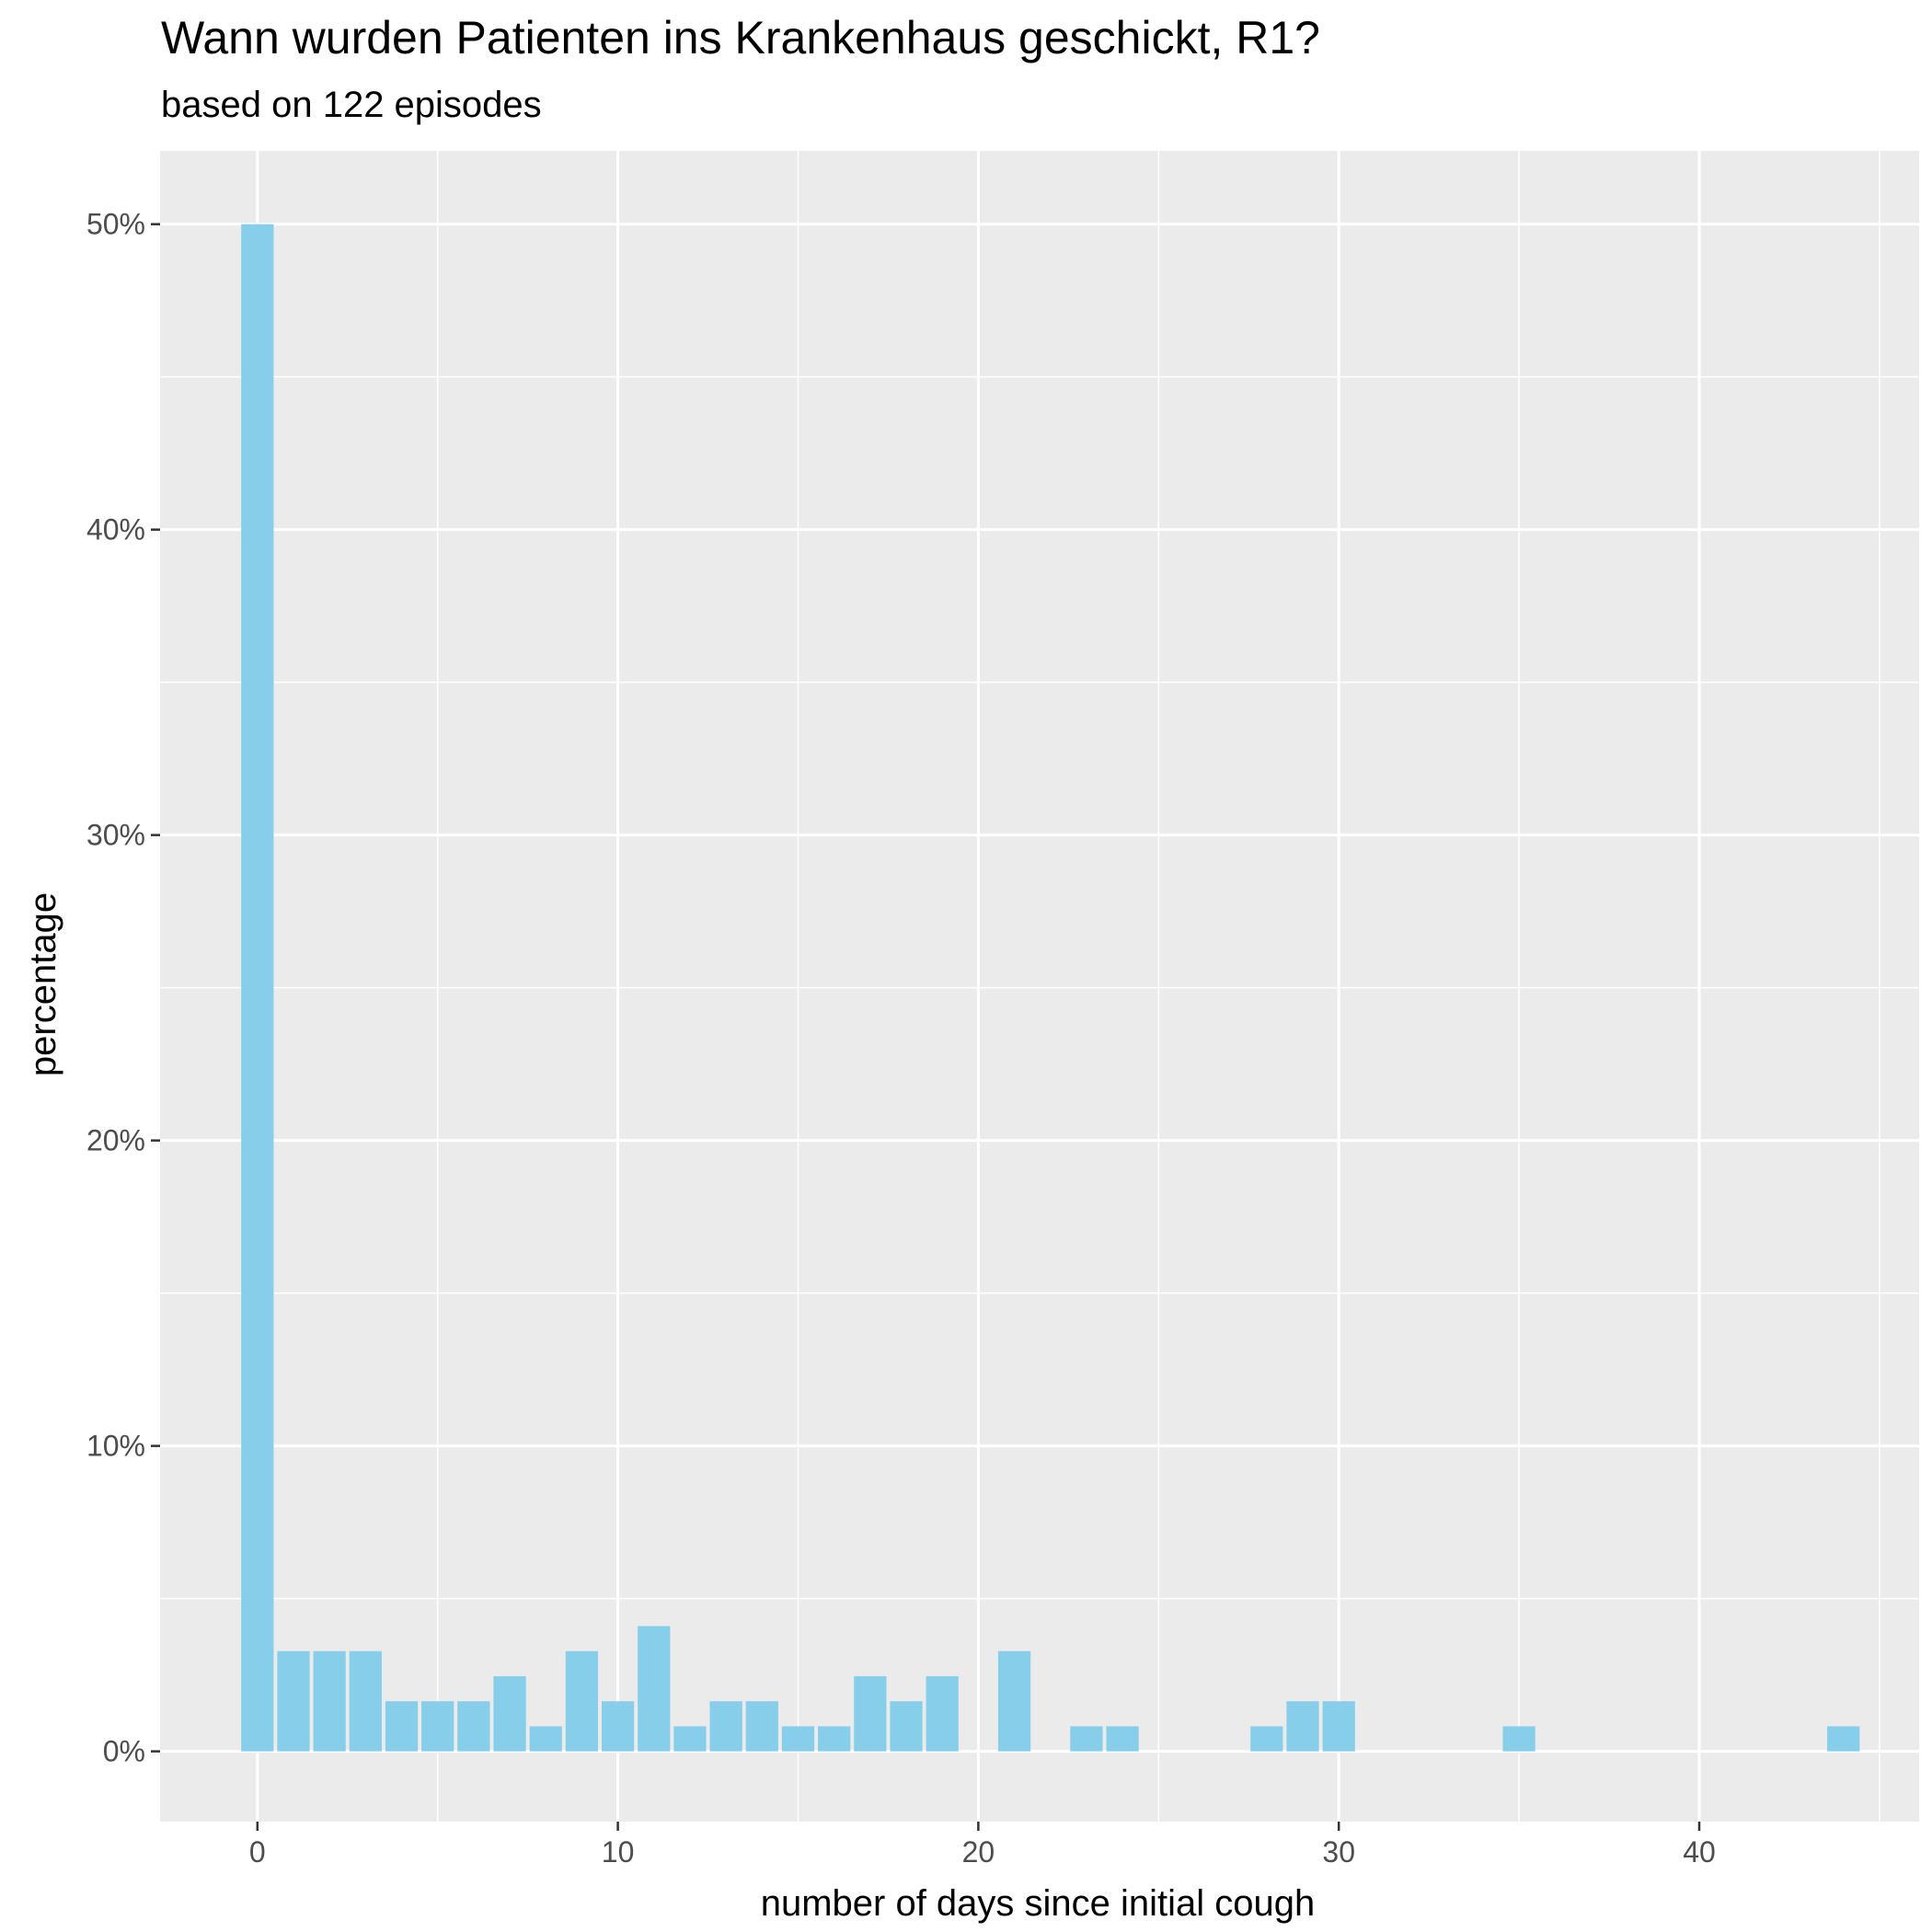 This screenshot has width=1932, height=1932. Describe the element at coordinates (351, 105) in the screenshot. I see `chart-subtitle: based on 122 episodes` at that location.